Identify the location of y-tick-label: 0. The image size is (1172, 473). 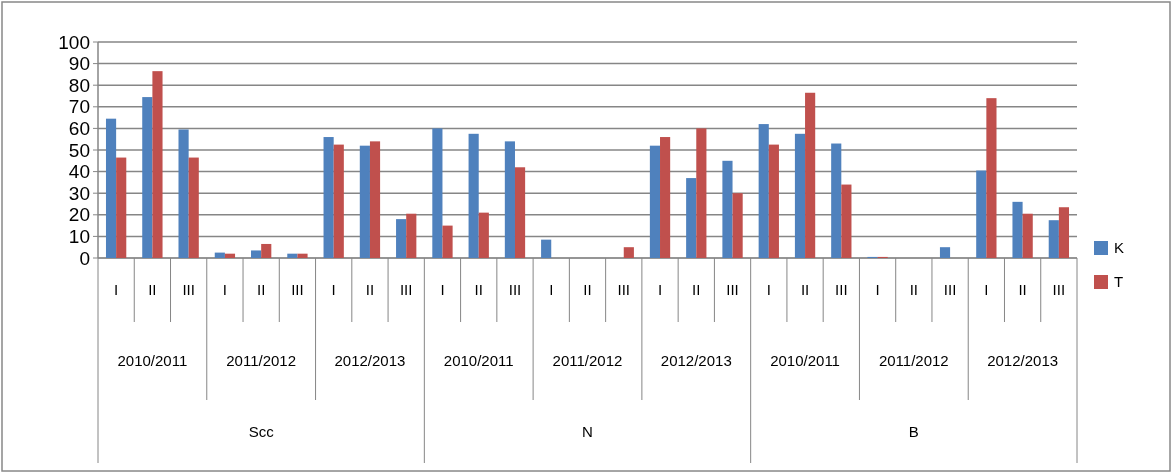
(84, 258).